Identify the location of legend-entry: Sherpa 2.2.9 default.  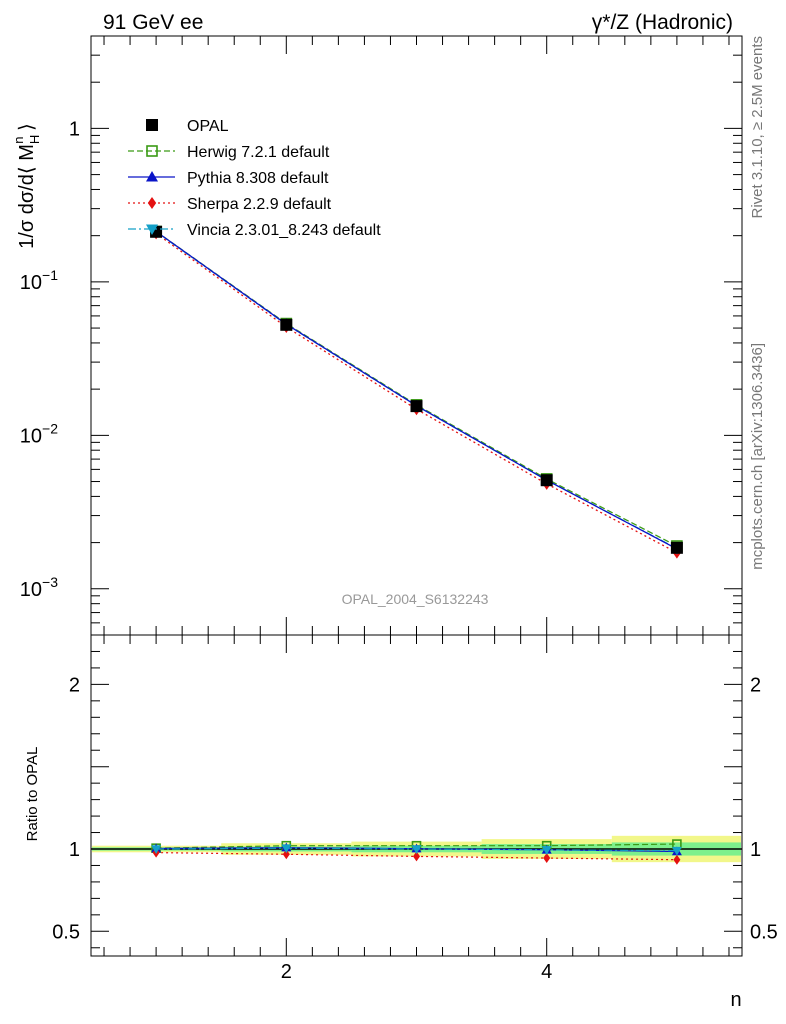
(230, 204).